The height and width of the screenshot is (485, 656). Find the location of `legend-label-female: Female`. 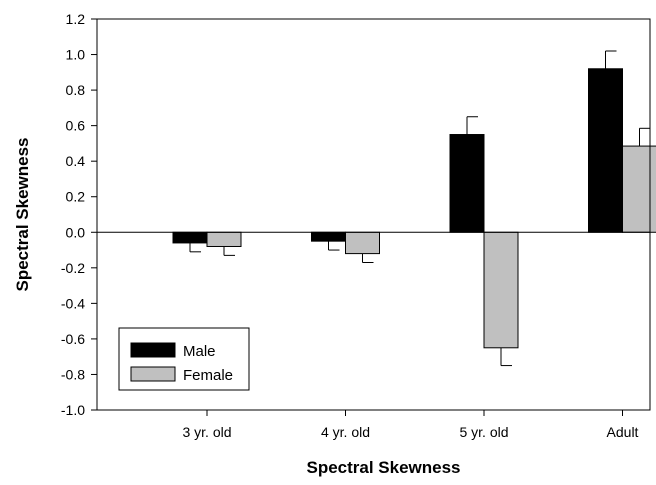

legend-label-female: Female is located at coordinates (208, 375).